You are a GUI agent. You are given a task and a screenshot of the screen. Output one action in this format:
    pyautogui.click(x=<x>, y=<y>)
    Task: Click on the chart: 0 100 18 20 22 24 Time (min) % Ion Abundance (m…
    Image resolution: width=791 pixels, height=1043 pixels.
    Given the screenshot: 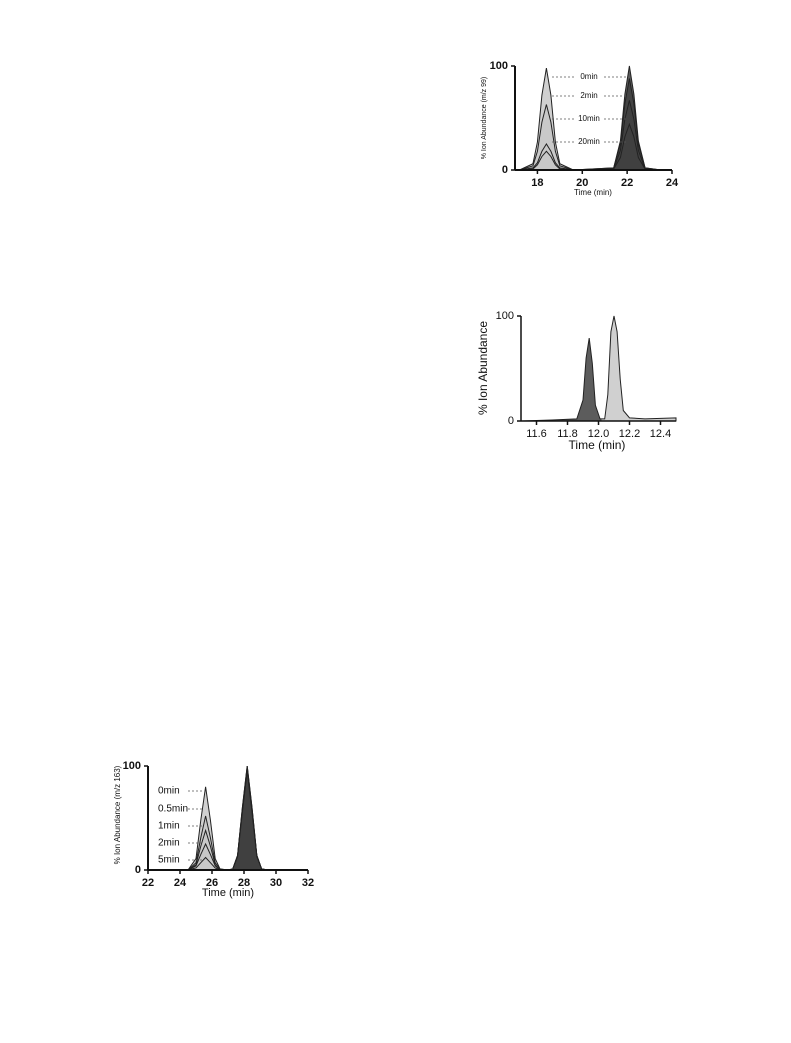 What is the action you would take?
    pyautogui.click(x=580, y=128)
    